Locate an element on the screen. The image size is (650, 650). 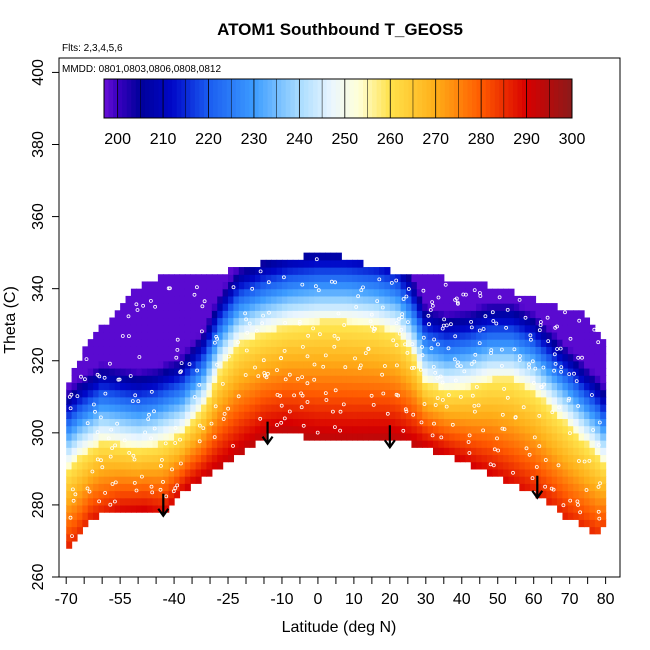
y-tick-label: 280 is located at coordinates (38, 504).